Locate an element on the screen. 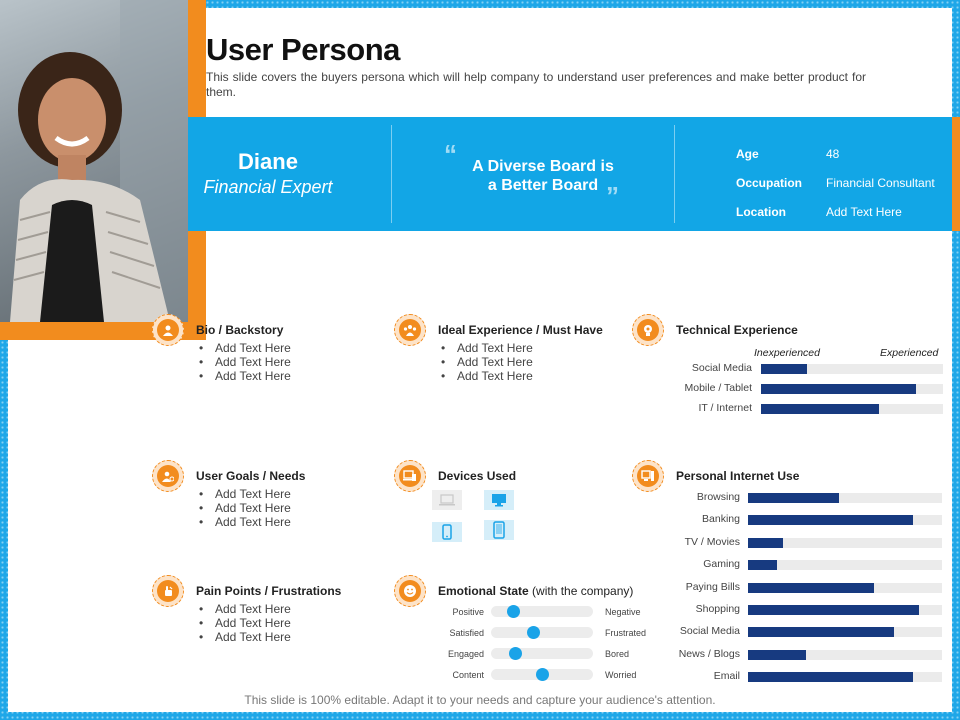  emotion-left-label: Engaged is located at coordinates (465, 654).